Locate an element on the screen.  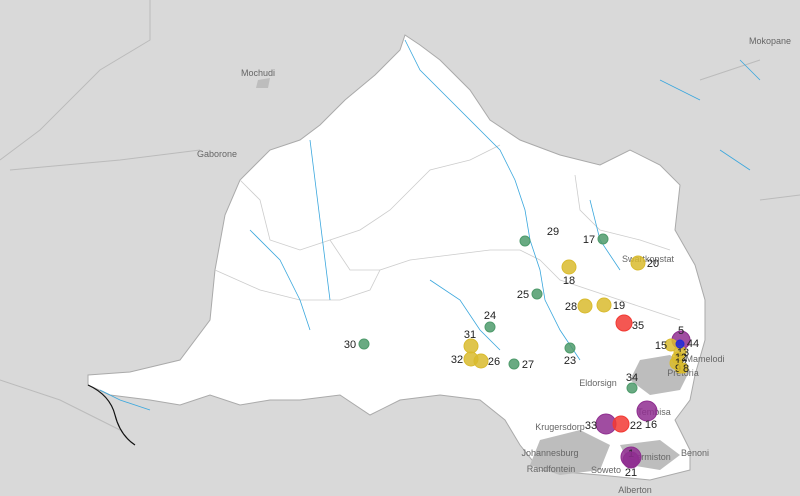
site-label: 33 is located at coordinates (591, 426).